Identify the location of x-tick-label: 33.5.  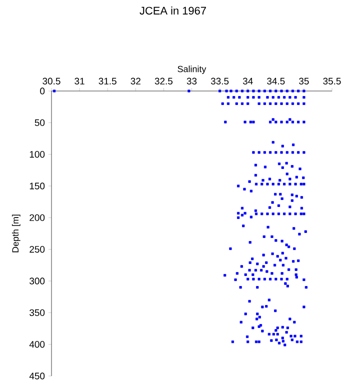
(219, 81).